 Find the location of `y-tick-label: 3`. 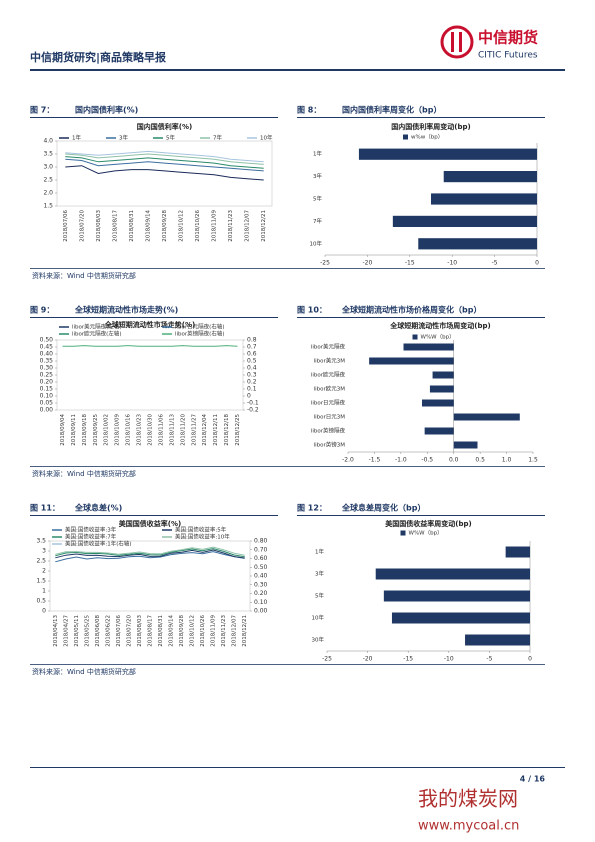

y-tick-label: 3 is located at coordinates (44, 551).